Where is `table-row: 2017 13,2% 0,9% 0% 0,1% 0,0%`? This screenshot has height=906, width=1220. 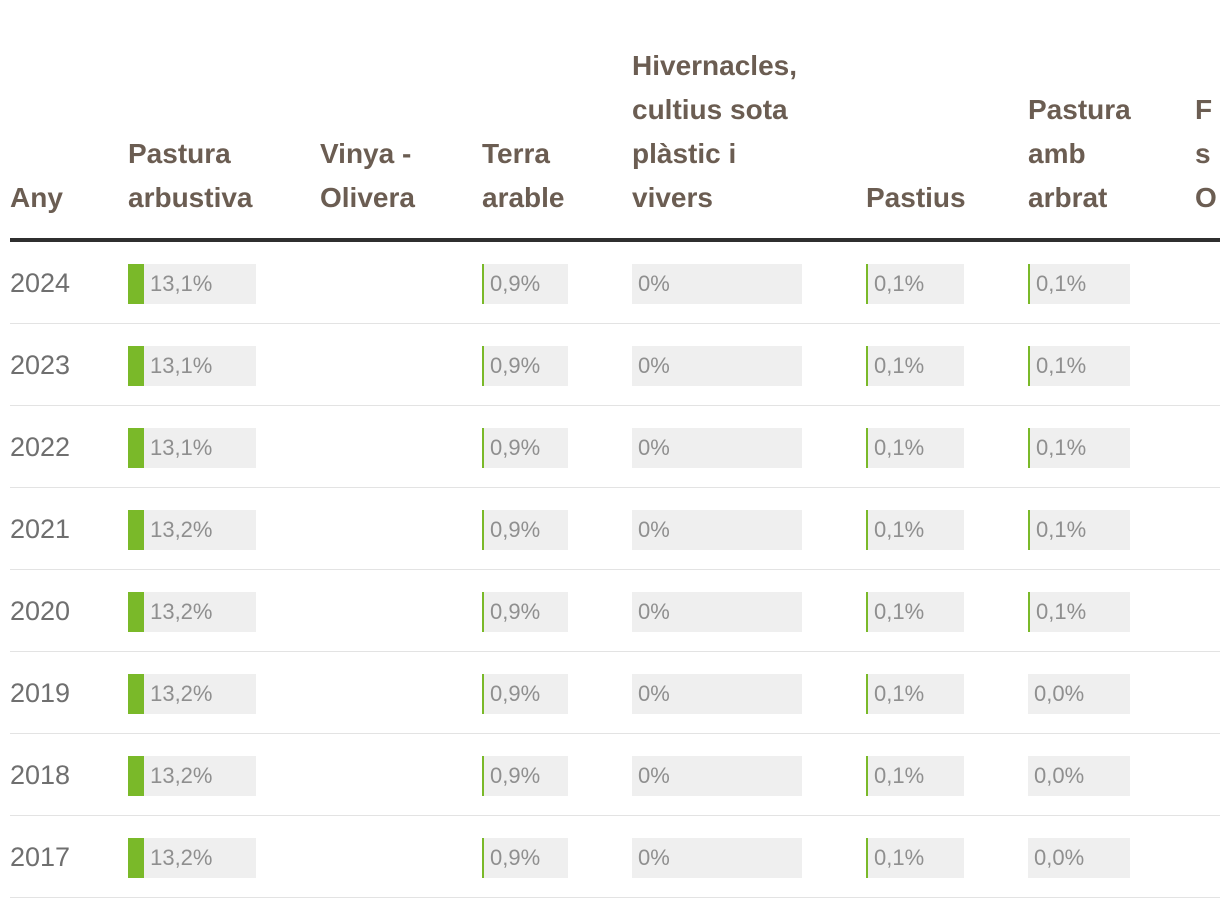
table-row: 2017 13,2% 0,9% 0% 0,1% 0,0% is located at coordinates (615, 857).